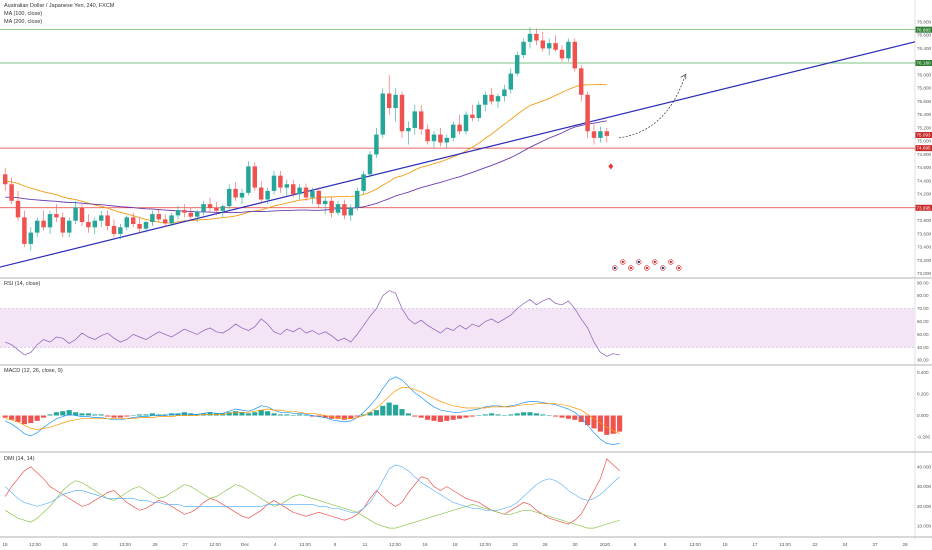 The image size is (932, 550). Describe the element at coordinates (924, 506) in the screenshot. I see `dmi-tick-label: 20.000` at that location.